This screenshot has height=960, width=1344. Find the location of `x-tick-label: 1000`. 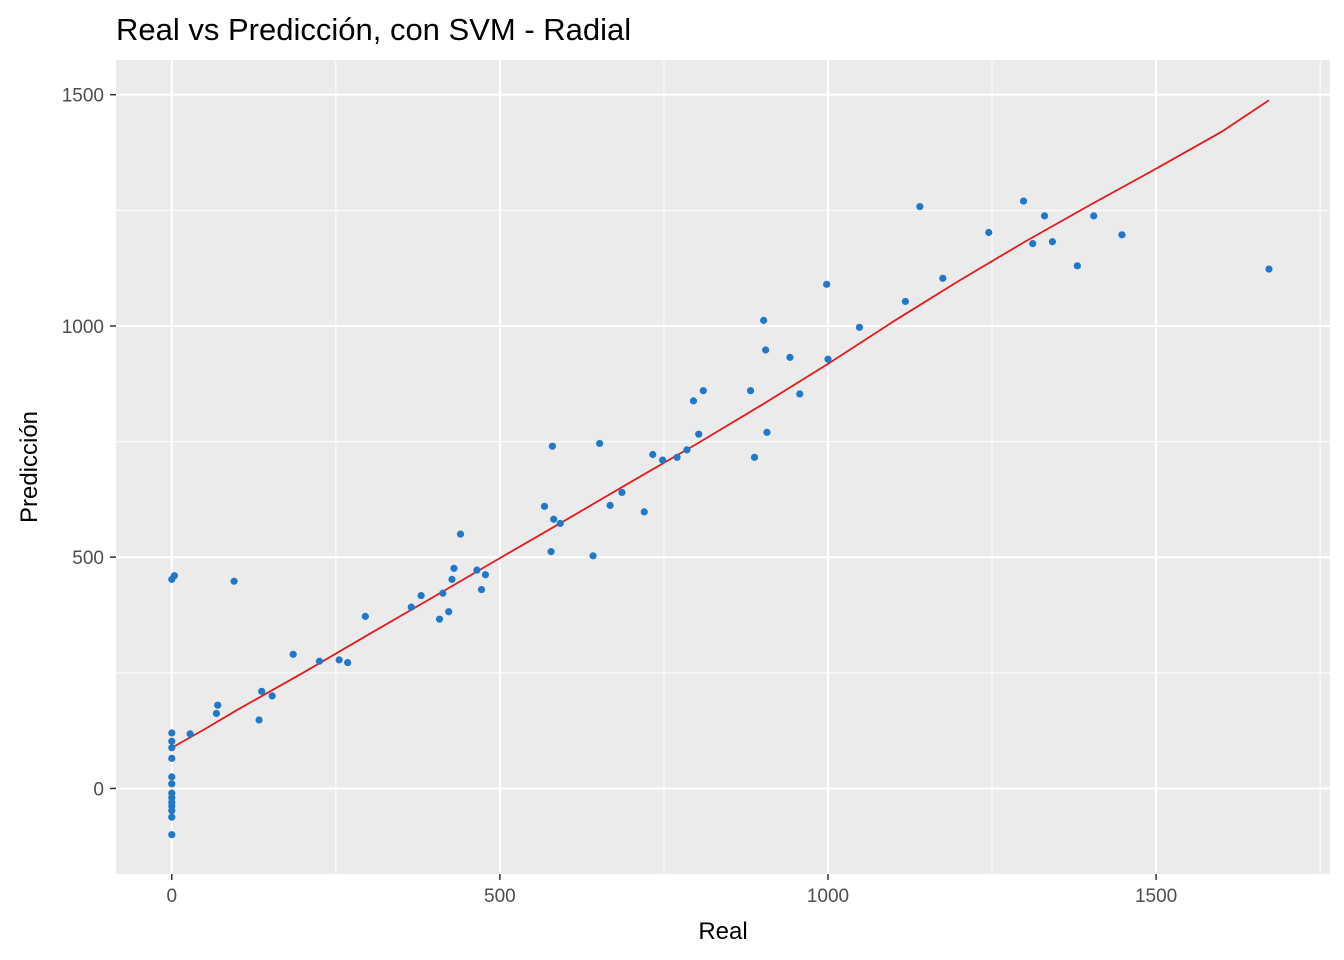

x-tick-label: 1000 is located at coordinates (828, 896).